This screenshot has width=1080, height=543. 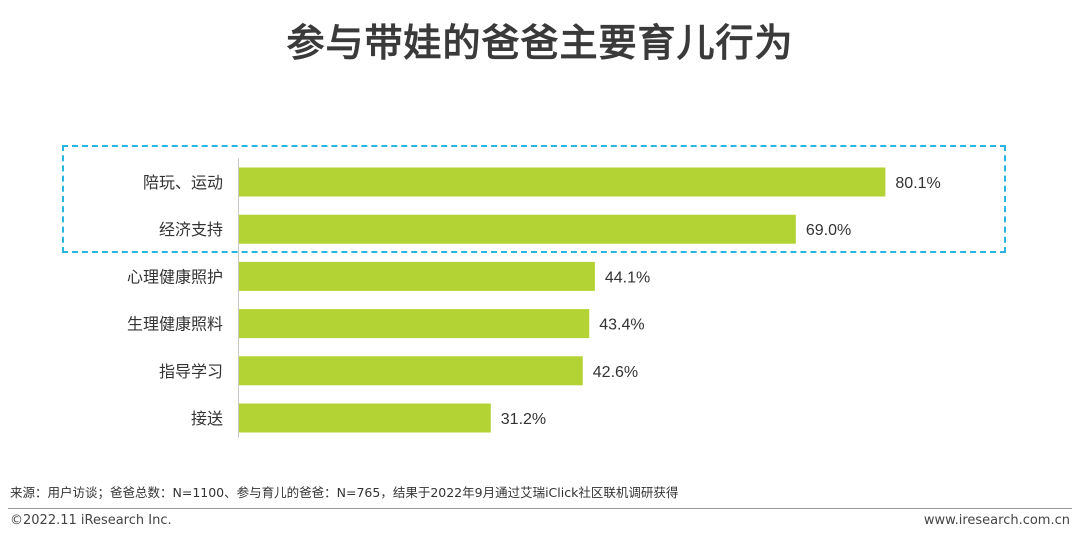 What do you see at coordinates (627, 277) in the screenshot?
I see `value-label-2: 44.1%` at bounding box center [627, 277].